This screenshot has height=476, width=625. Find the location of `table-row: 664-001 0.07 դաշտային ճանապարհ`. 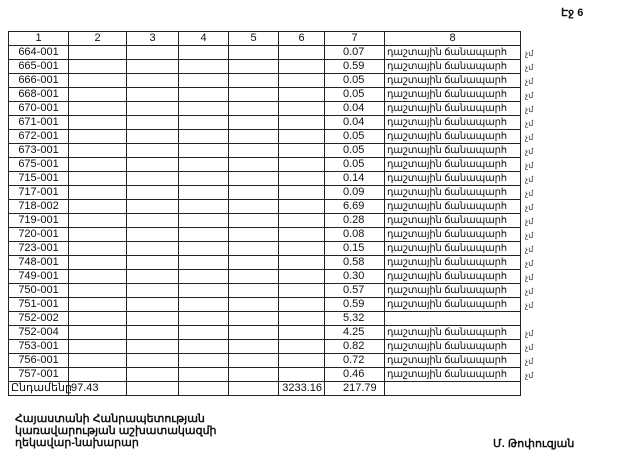

table-row: 664-001 0.07 դաշտային ճանապարհ is located at coordinates (264, 52).